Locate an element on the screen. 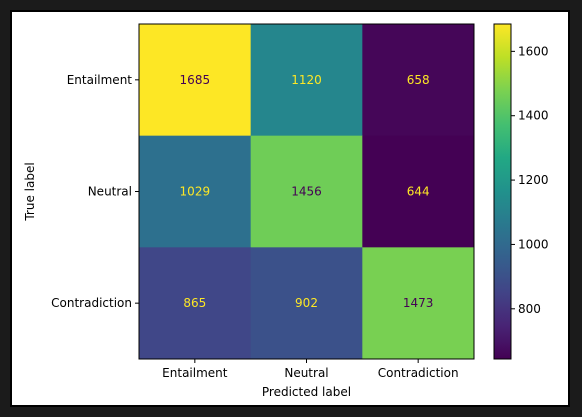 The width and height of the screenshot is (582, 417). cell-value-label: 658 is located at coordinates (418, 80).